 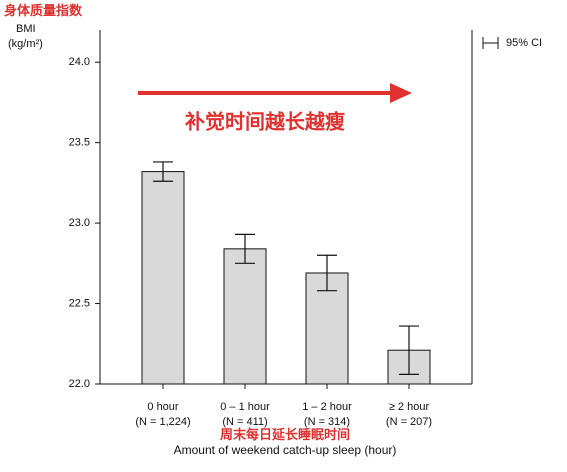 What do you see at coordinates (79, 223) in the screenshot?
I see `y-tick-label: 23.0` at bounding box center [79, 223].